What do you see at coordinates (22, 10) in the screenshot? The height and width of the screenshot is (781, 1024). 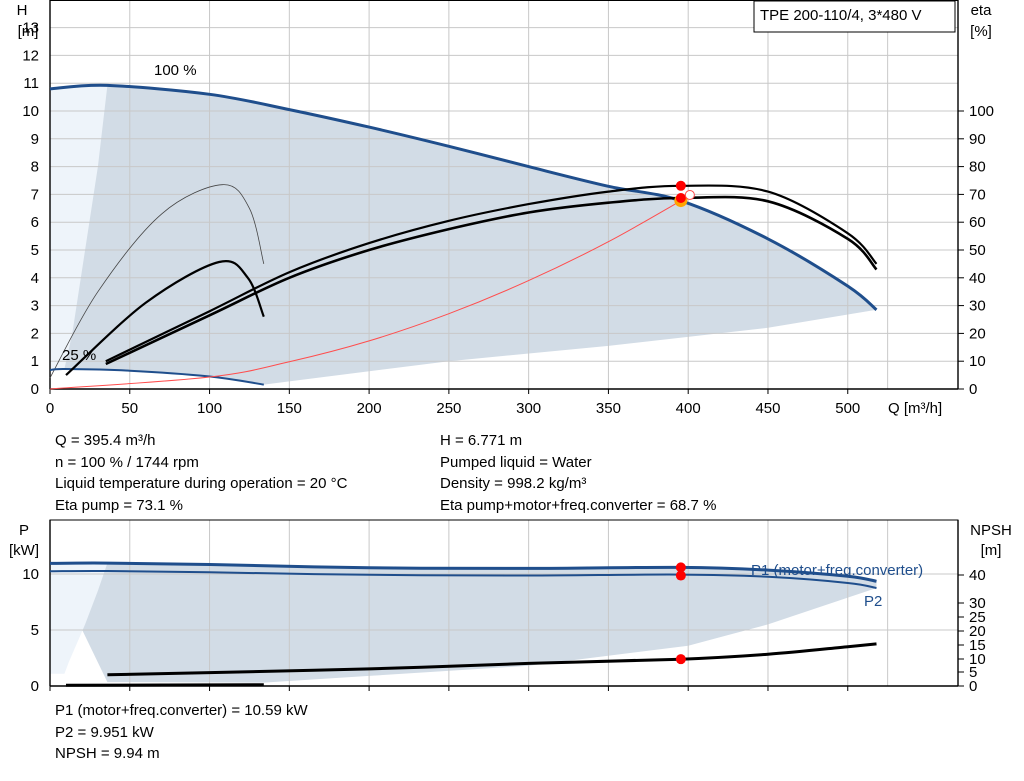 I see `h-axis-label: H` at bounding box center [22, 10].